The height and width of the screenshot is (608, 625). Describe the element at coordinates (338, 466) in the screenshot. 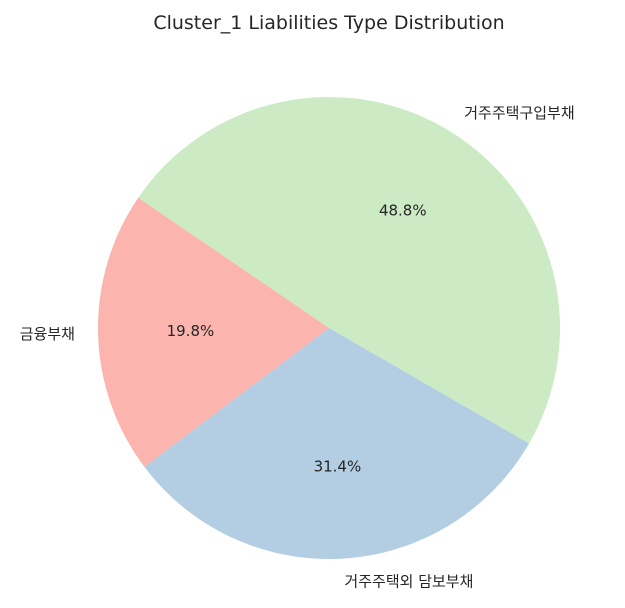

I see `slice-percent-label: 31.4%` at that location.